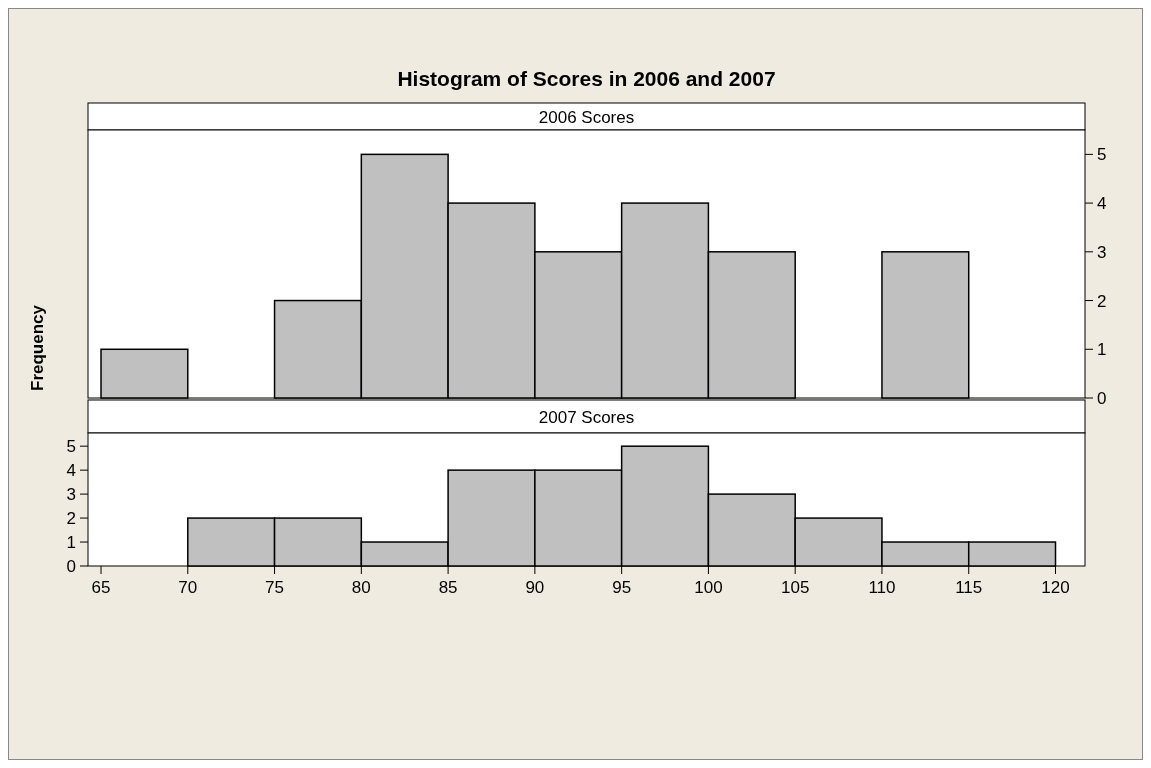 Image resolution: width=1151 pixels, height=768 pixels. What do you see at coordinates (586, 78) in the screenshot?
I see `chart-title: Histogram of Scores in 2006 and 2007` at bounding box center [586, 78].